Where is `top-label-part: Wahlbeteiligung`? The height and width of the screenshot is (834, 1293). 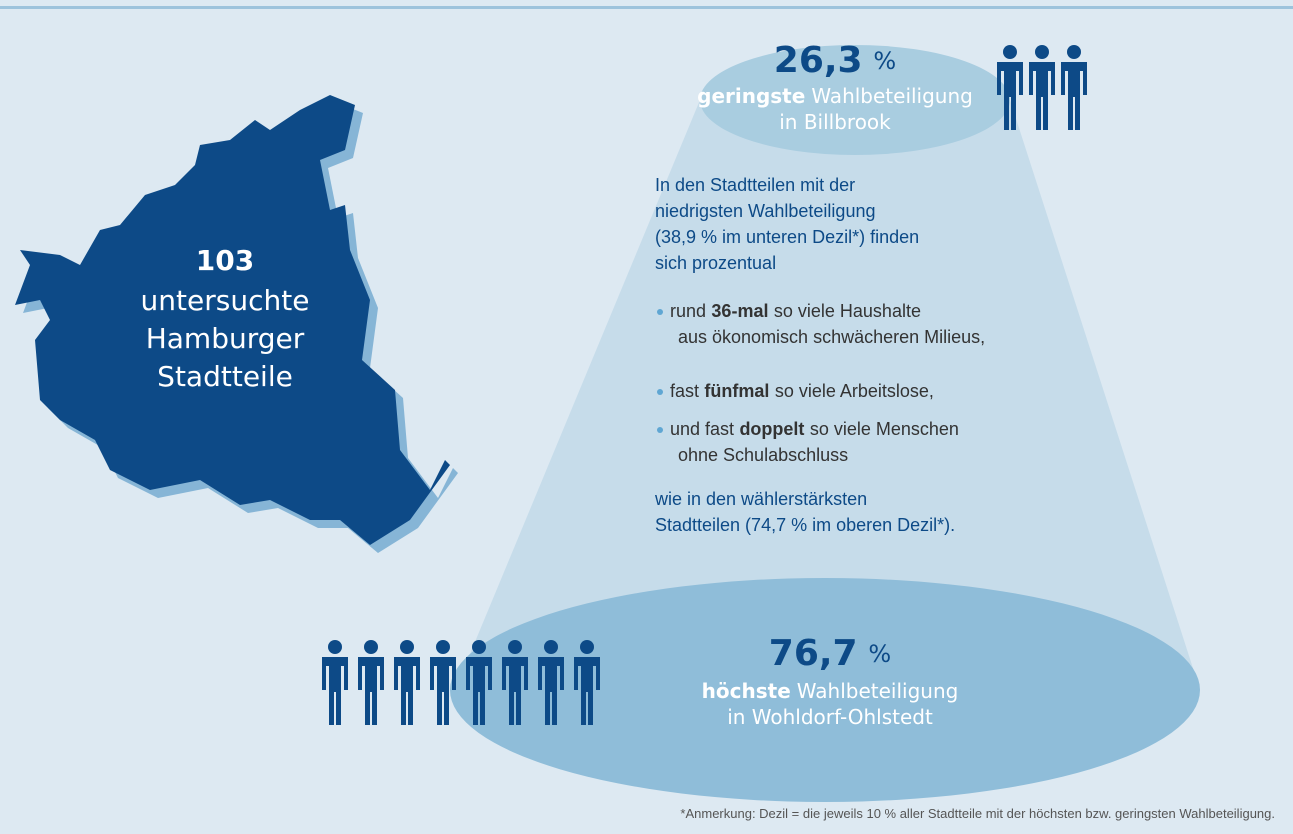
top-label-part: Wahlbeteiligung is located at coordinates (892, 96).